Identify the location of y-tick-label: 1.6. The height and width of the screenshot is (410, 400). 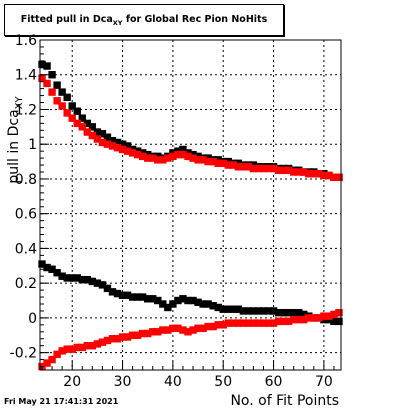
(26, 41).